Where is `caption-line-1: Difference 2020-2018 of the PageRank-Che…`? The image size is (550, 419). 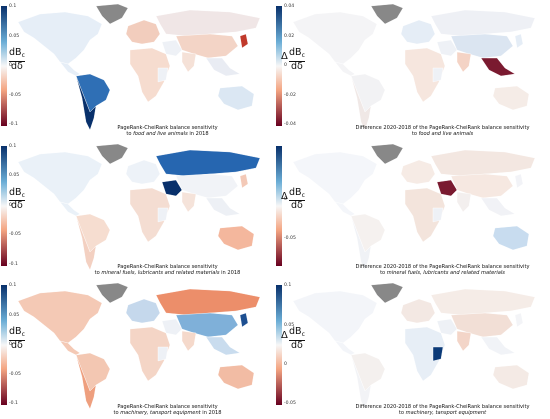 caption-line-1: Difference 2020-2018 of the PageRank-Che… is located at coordinates (442, 406).